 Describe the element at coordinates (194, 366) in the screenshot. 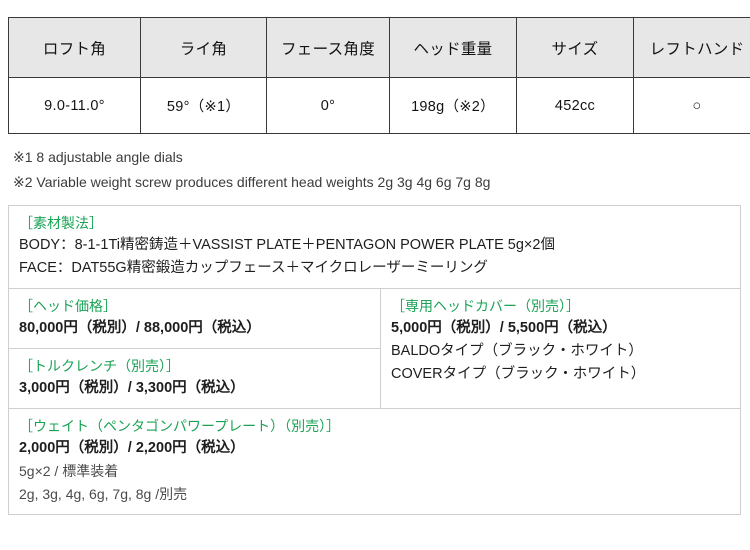

I see `torque-wrench-heading: ［トルクレンチ（別売）］` at that location.